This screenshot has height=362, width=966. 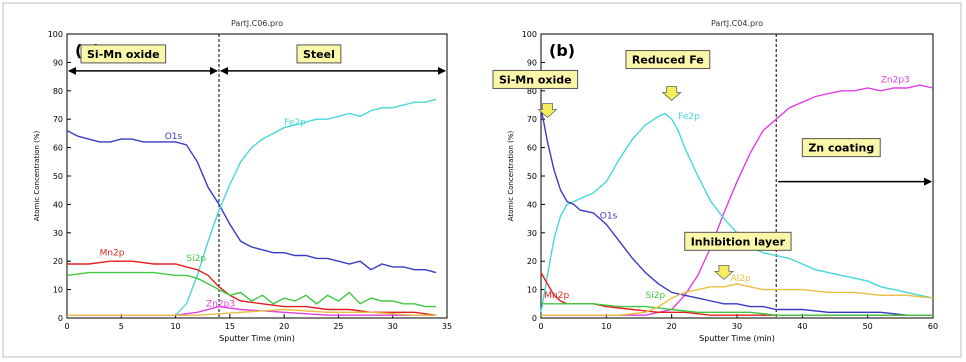 I want to click on region-label-box: Steel, so click(x=319, y=54).